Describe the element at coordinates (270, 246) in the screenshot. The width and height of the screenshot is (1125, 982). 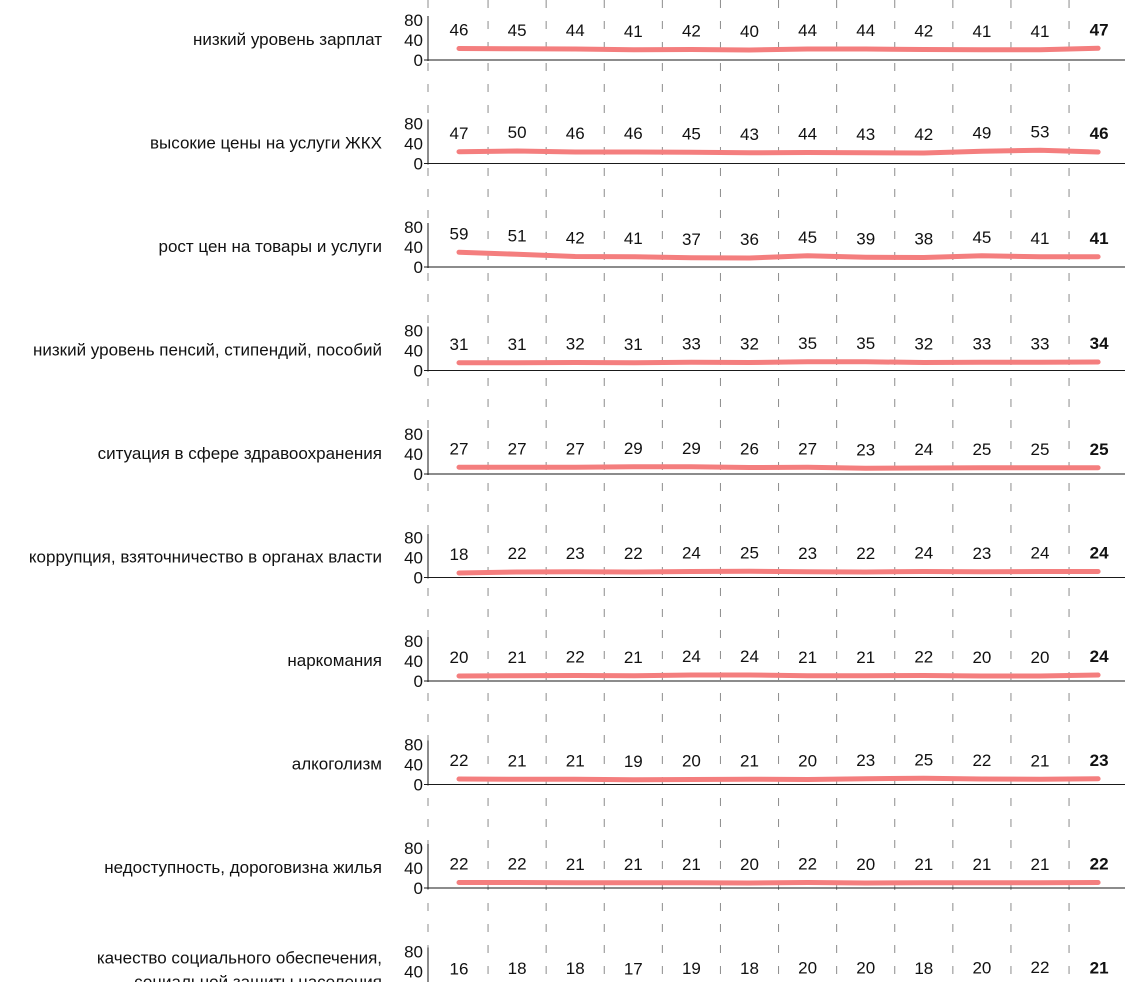
I see `category-label: рост цен на товары и услуги` at that location.